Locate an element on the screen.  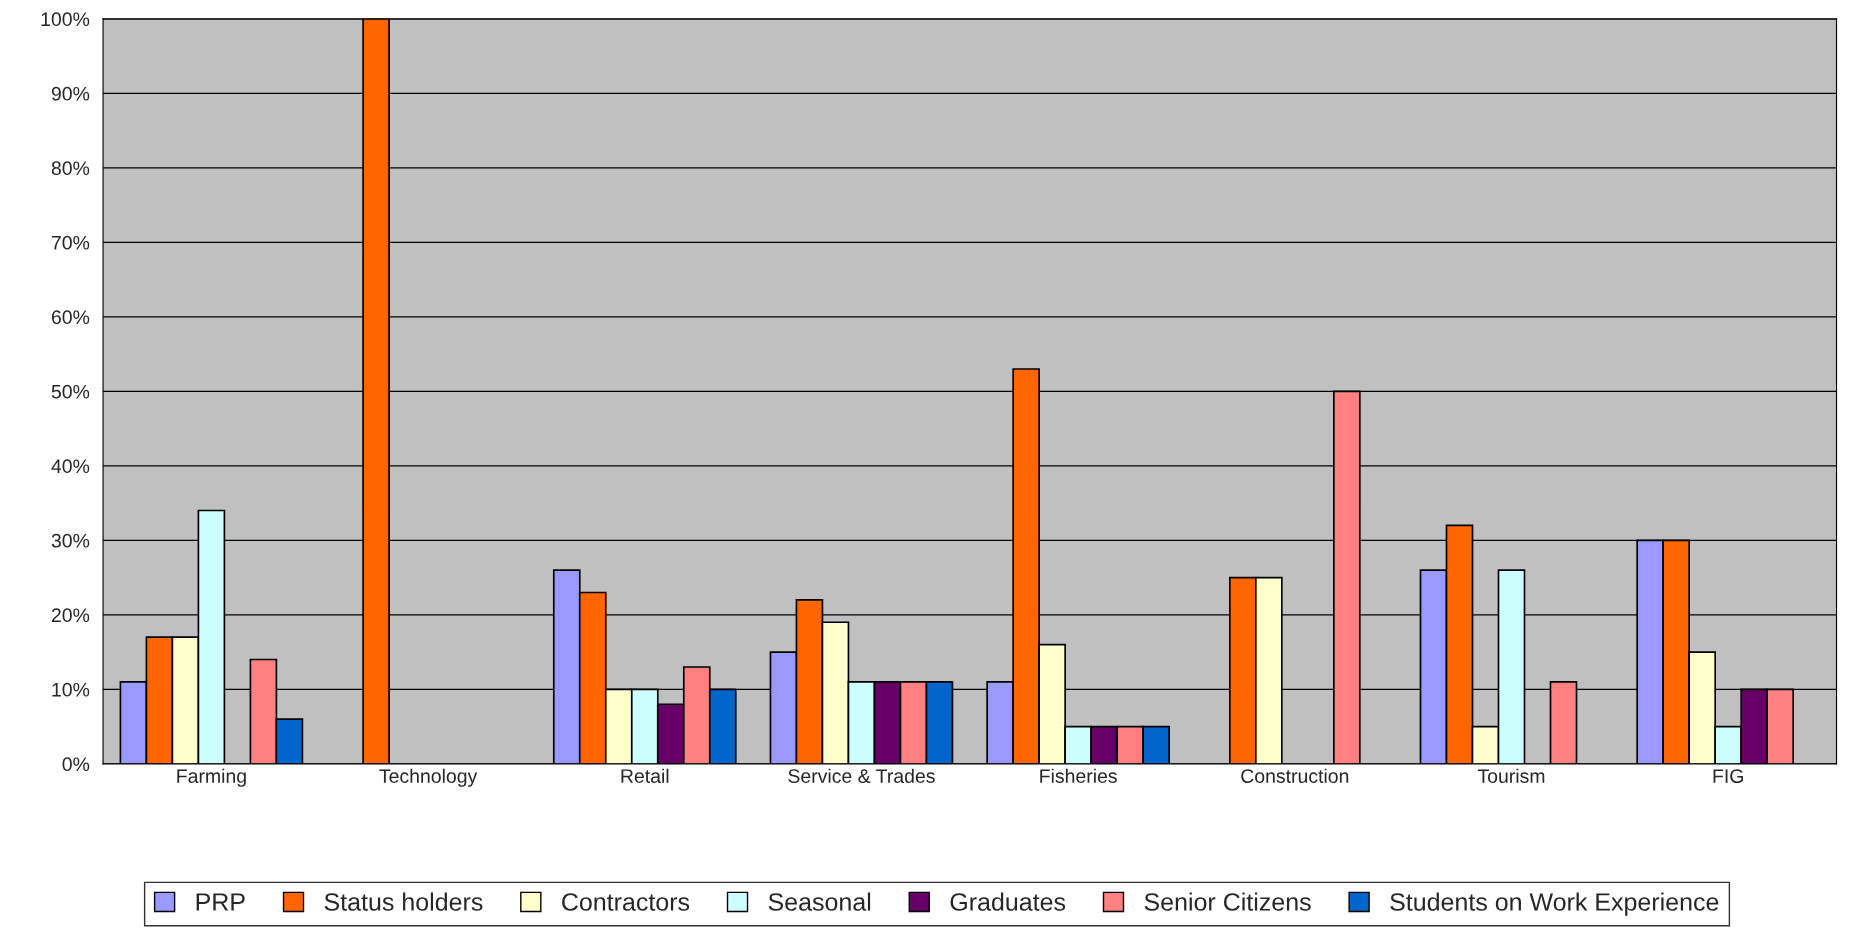
x-tick-label: Tourism is located at coordinates (1511, 775).